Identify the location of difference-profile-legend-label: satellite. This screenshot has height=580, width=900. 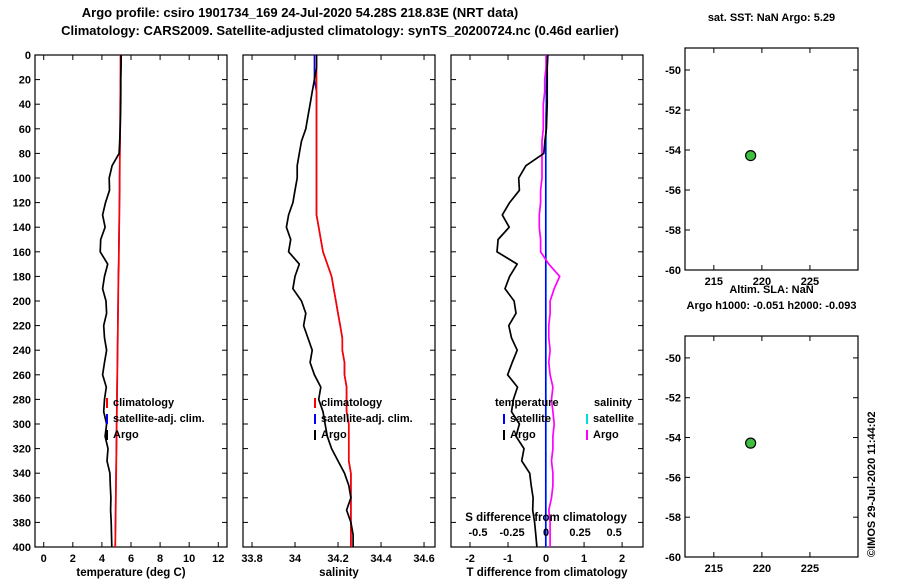
(613, 419).